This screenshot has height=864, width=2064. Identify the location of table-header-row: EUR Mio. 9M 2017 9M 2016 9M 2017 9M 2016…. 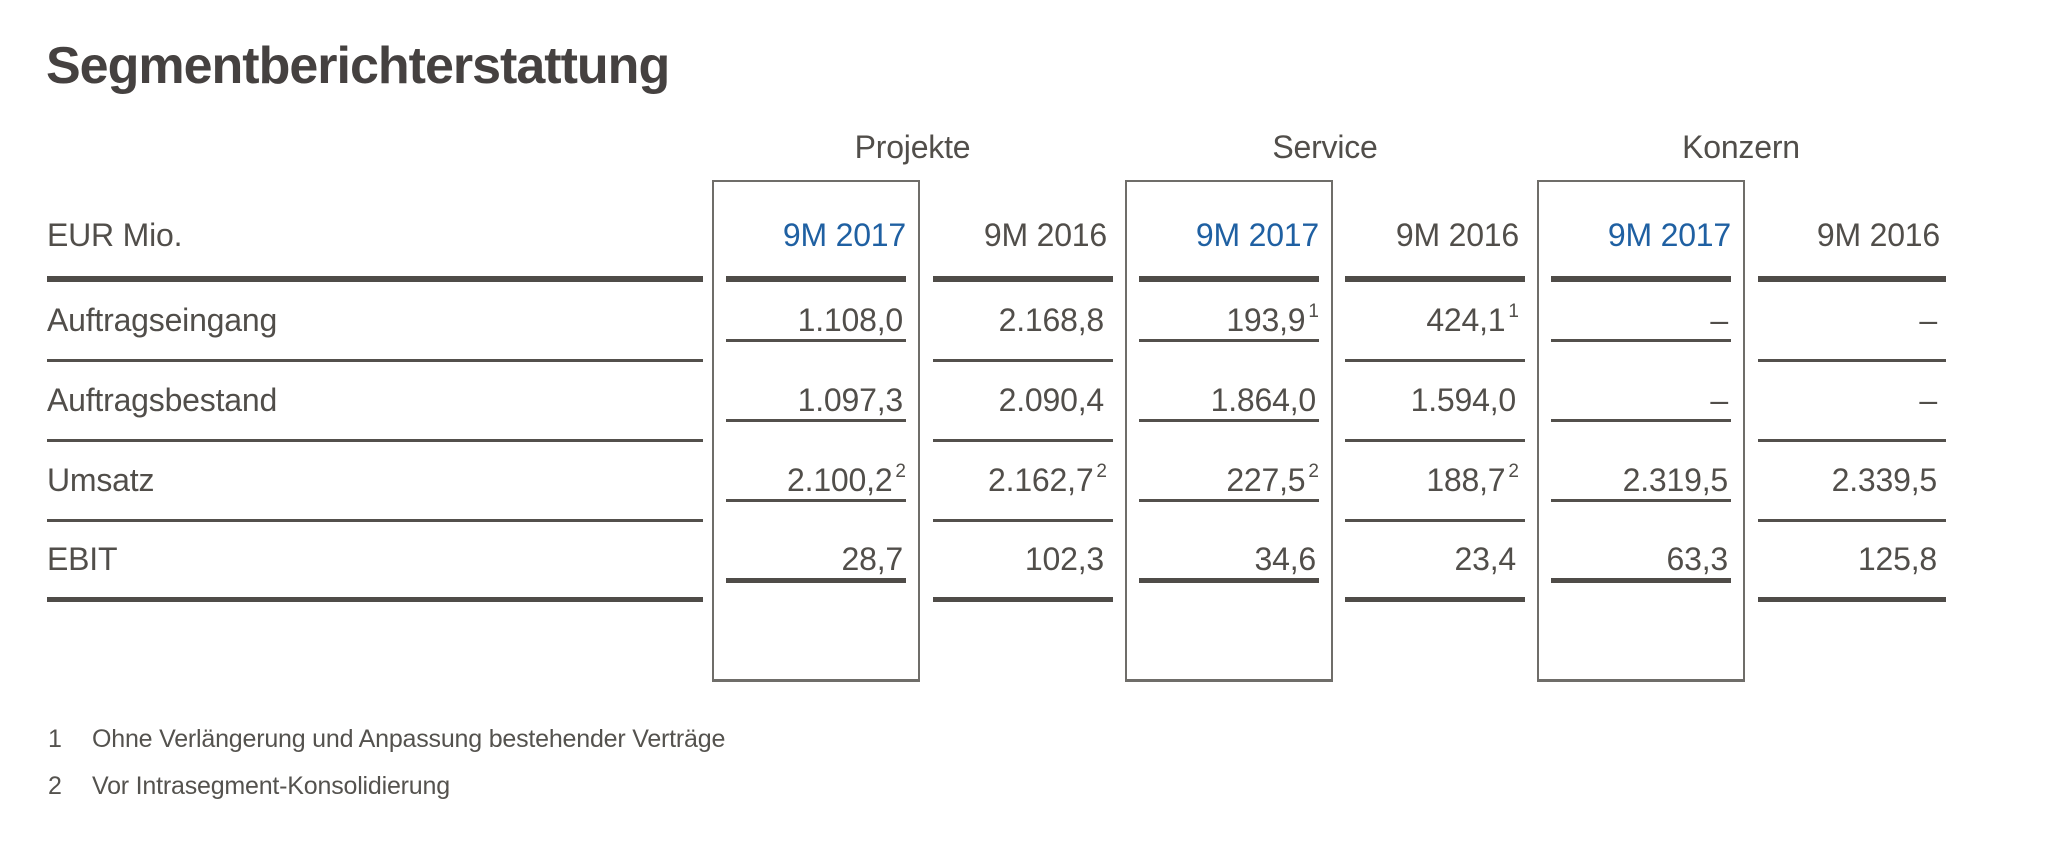
(996, 231).